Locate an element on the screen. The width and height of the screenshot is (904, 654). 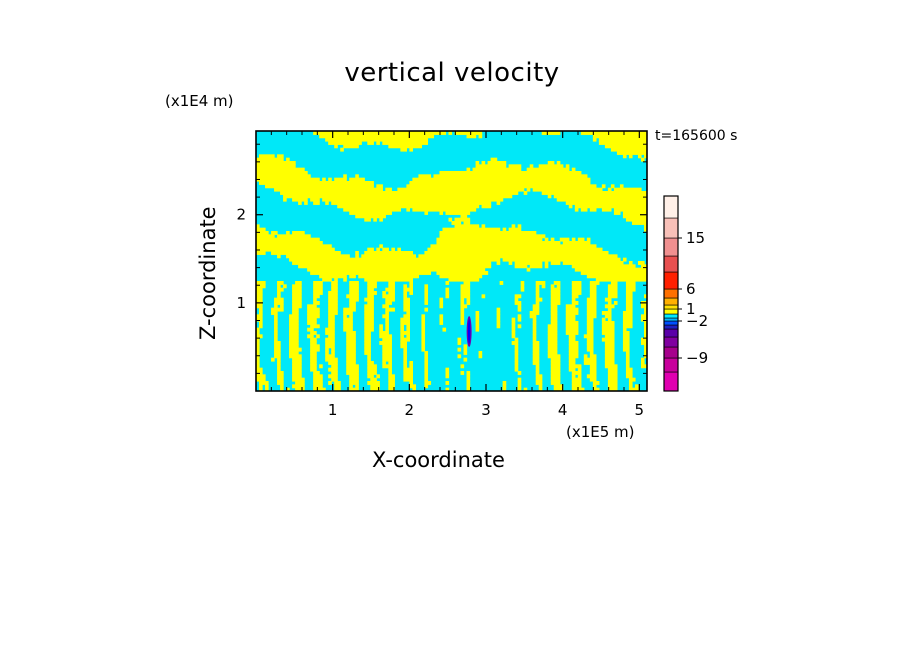
x-tick-label: 5 is located at coordinates (640, 410).